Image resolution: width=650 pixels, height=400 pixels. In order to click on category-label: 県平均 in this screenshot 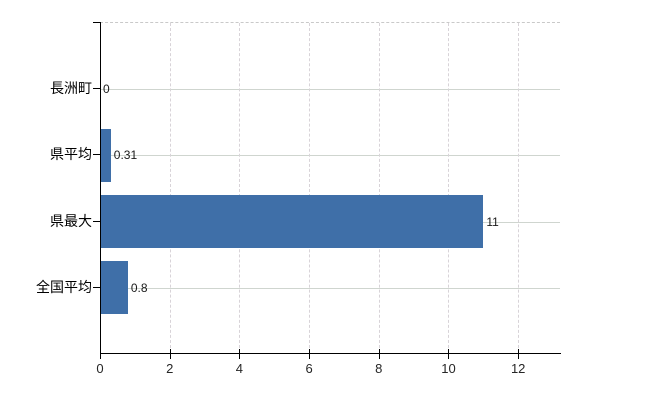, I will do `click(71, 154)`.